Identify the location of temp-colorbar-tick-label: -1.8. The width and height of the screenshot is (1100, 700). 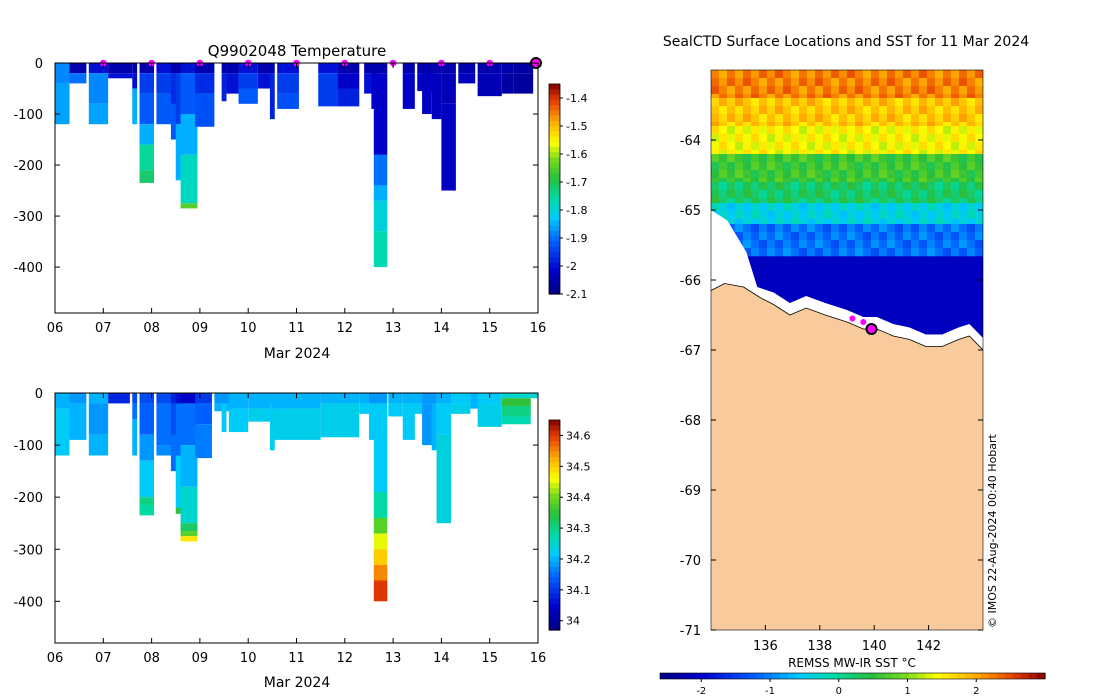
(576, 210).